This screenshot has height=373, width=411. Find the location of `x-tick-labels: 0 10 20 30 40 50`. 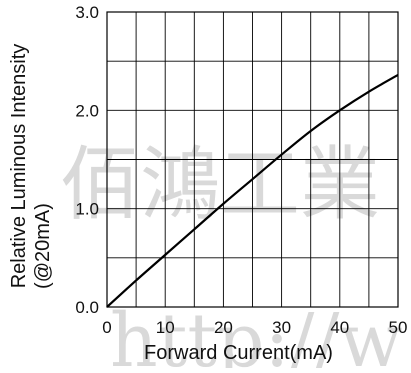

x-tick-labels: 0 10 20 30 40 50 is located at coordinates (254, 327).